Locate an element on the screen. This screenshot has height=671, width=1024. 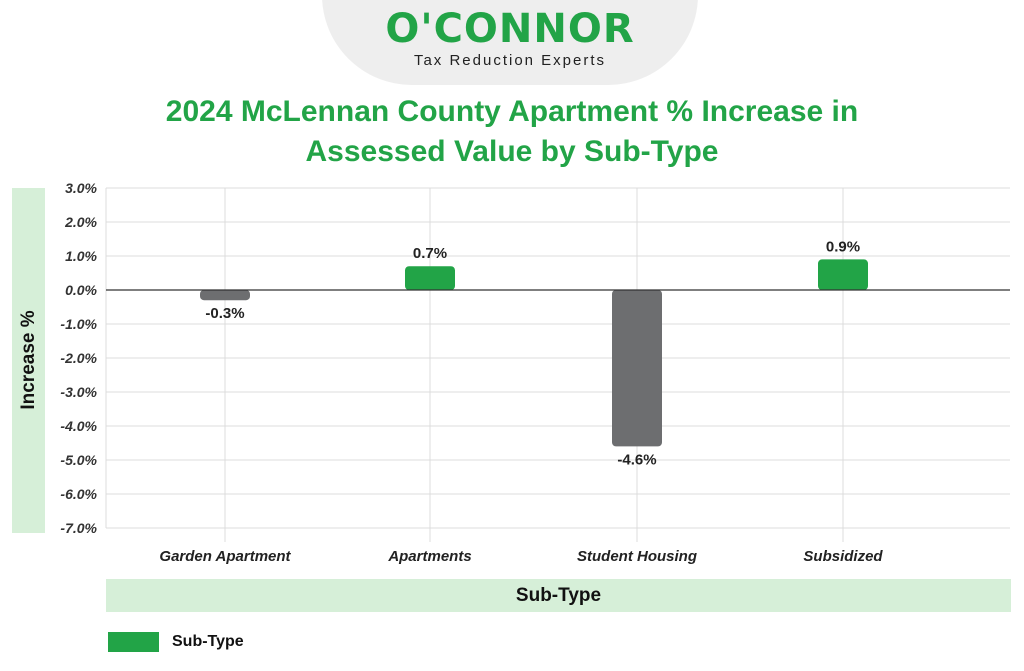
data-label: -0.3% is located at coordinates (224, 313).